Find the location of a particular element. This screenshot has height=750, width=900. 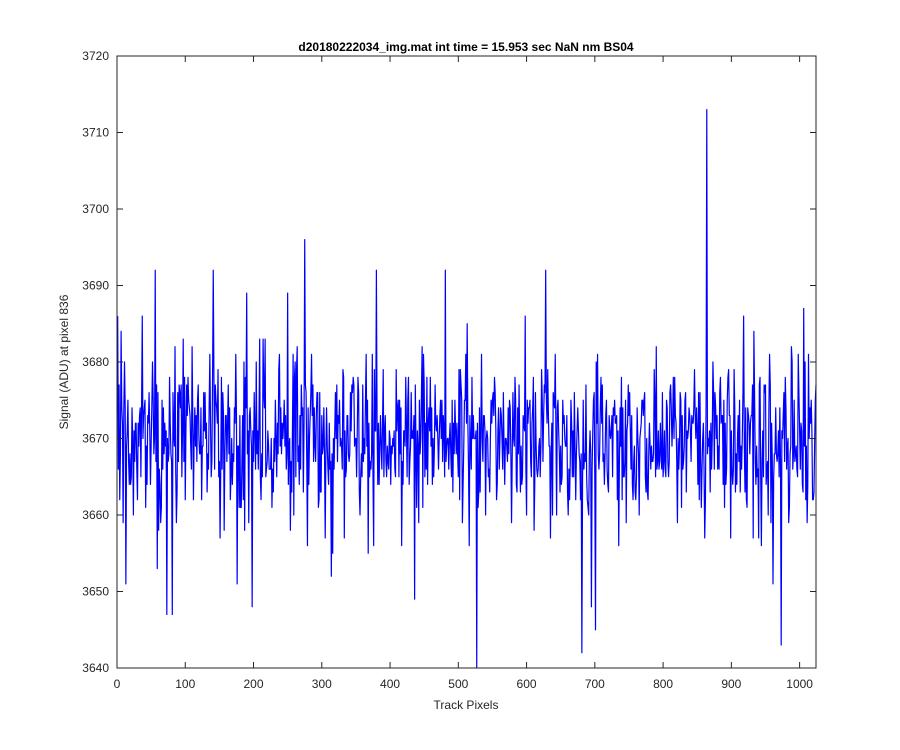

y-tick-label: 3710 is located at coordinates (95, 133).